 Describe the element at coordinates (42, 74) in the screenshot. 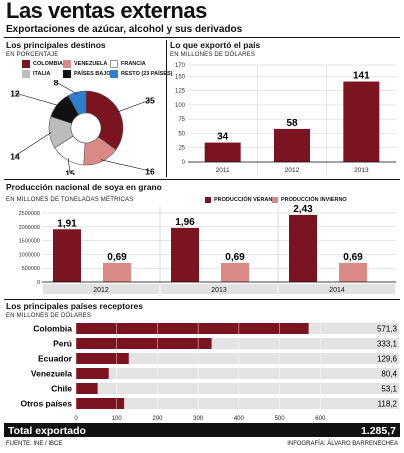

I see `legend-label: ITALIA` at that location.